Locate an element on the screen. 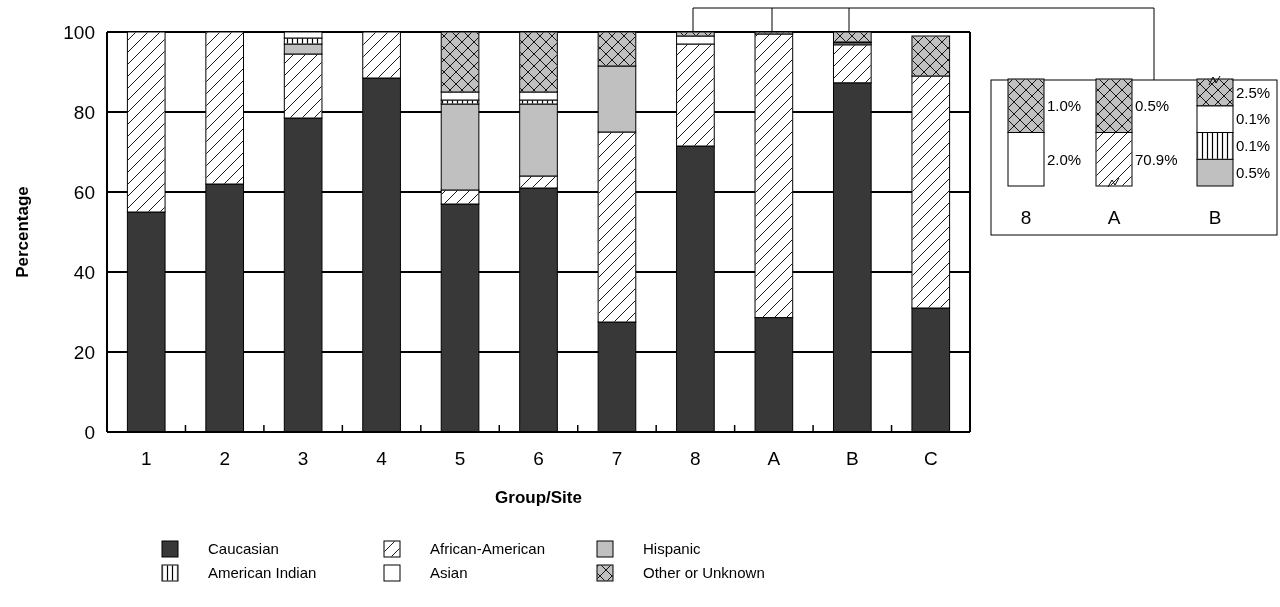  x-tick-label: 1 is located at coordinates (146, 458).